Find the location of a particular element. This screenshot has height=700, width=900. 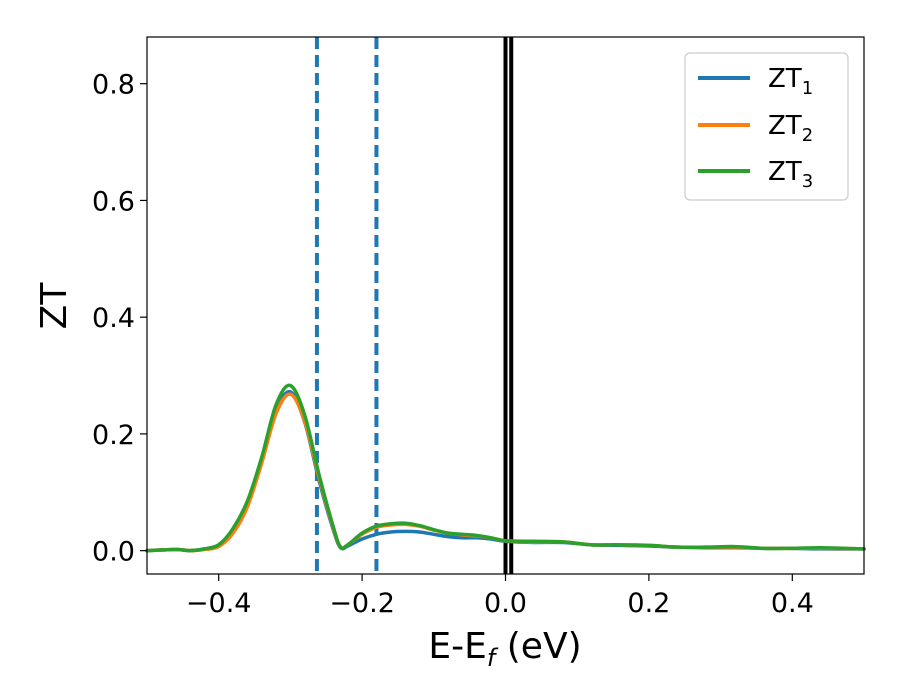

legend-label-zt2: ZT2 is located at coordinates (790, 128).